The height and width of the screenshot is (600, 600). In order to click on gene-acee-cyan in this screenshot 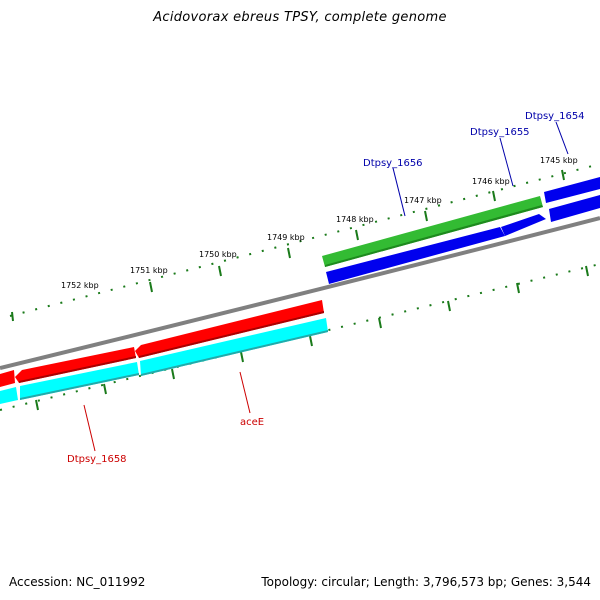, I will do `click(234, 347)`.